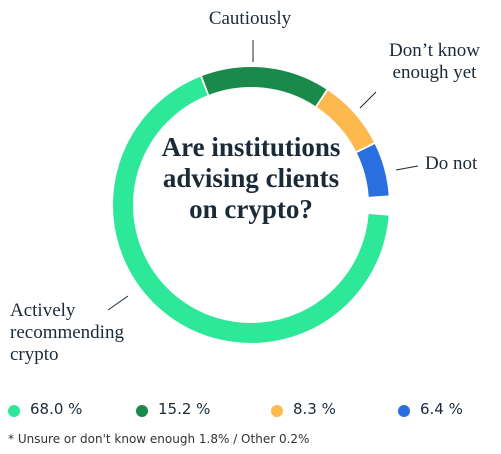 This screenshot has width=501, height=454. I want to click on slice-label: Cautiously, so click(250, 18).